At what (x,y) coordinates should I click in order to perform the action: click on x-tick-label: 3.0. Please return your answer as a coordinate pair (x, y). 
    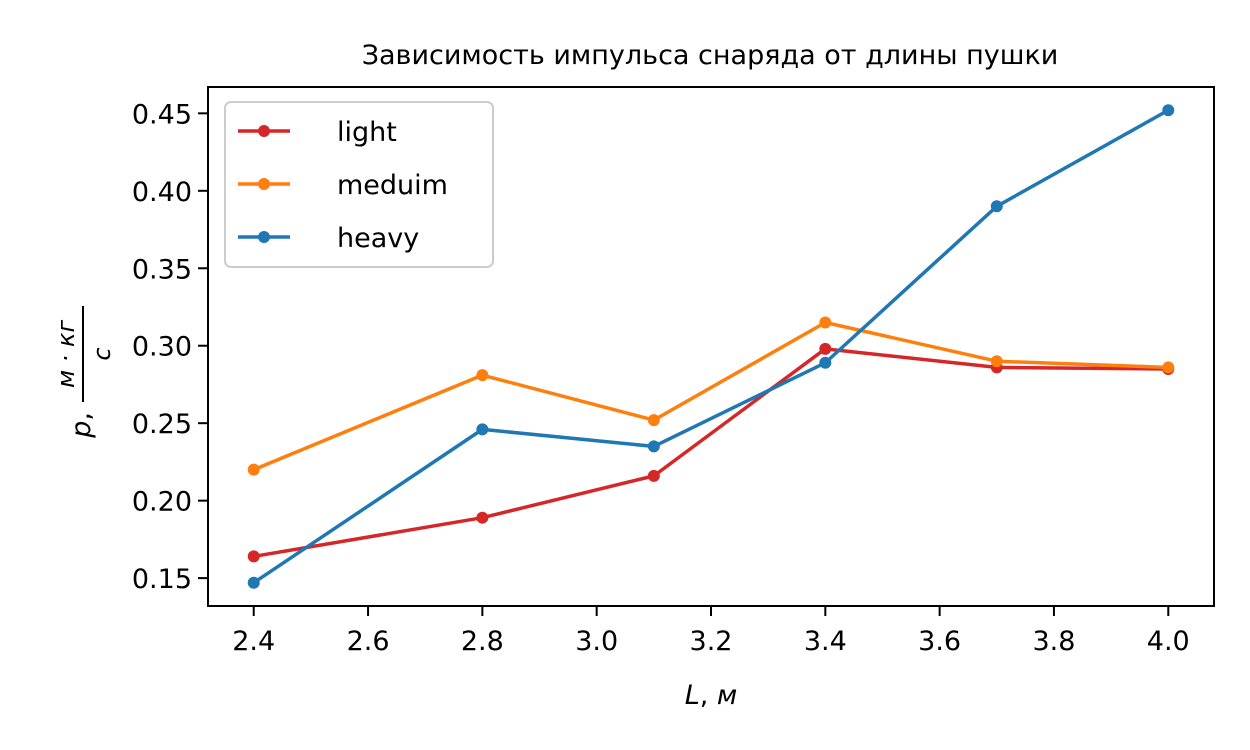
    Looking at the image, I should click on (596, 641).